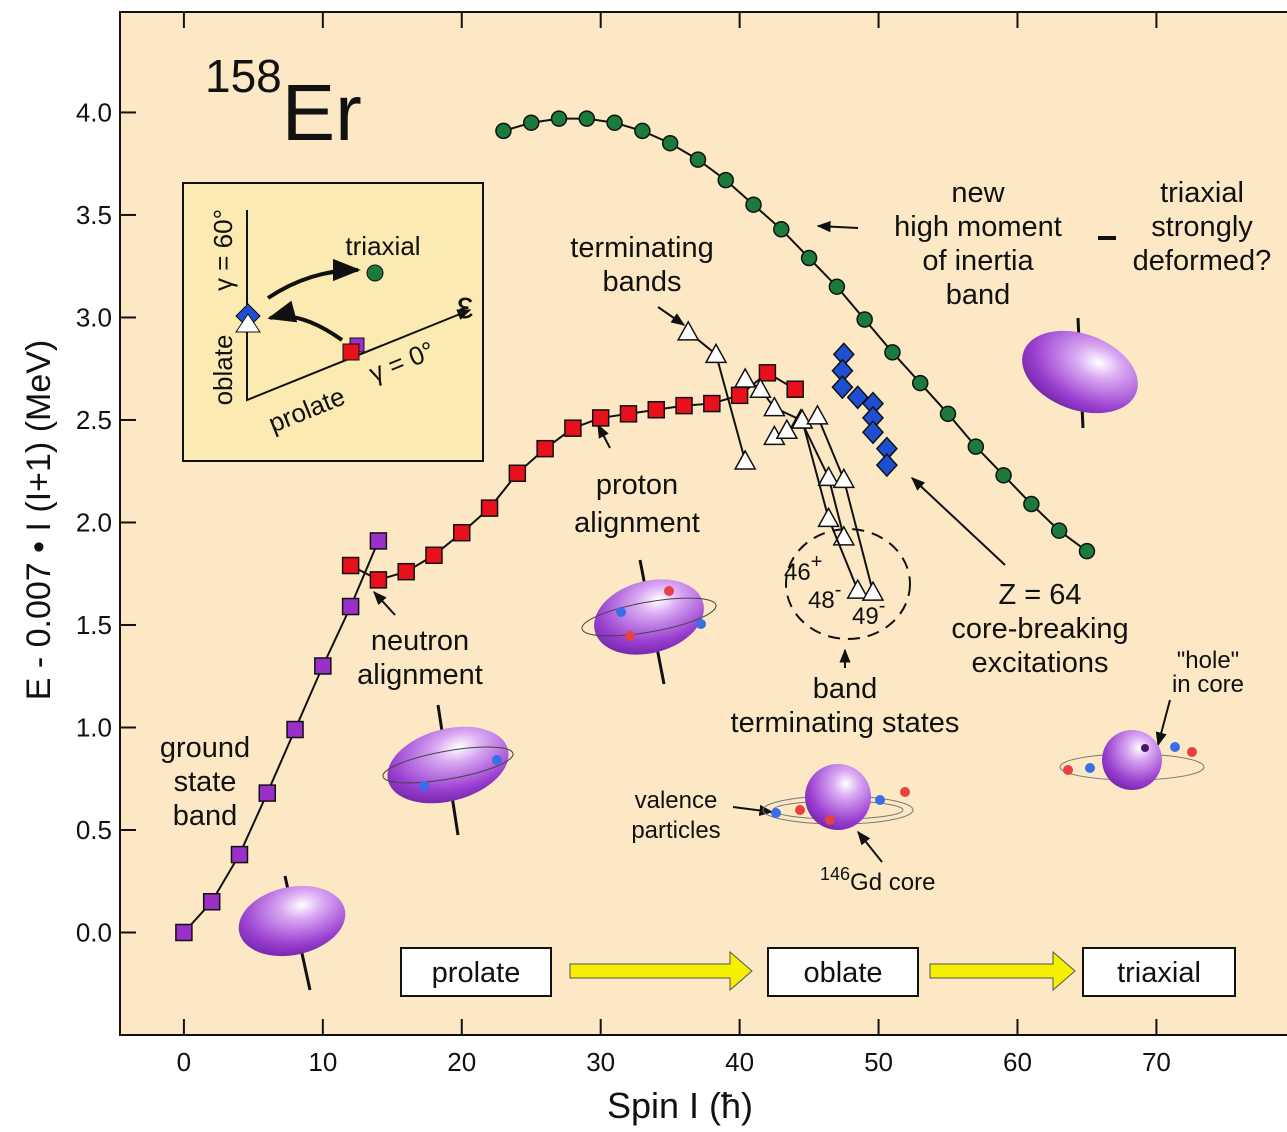 Image resolution: width=1287 pixels, height=1132 pixels. I want to click on dashed-circle, so click(848, 584).